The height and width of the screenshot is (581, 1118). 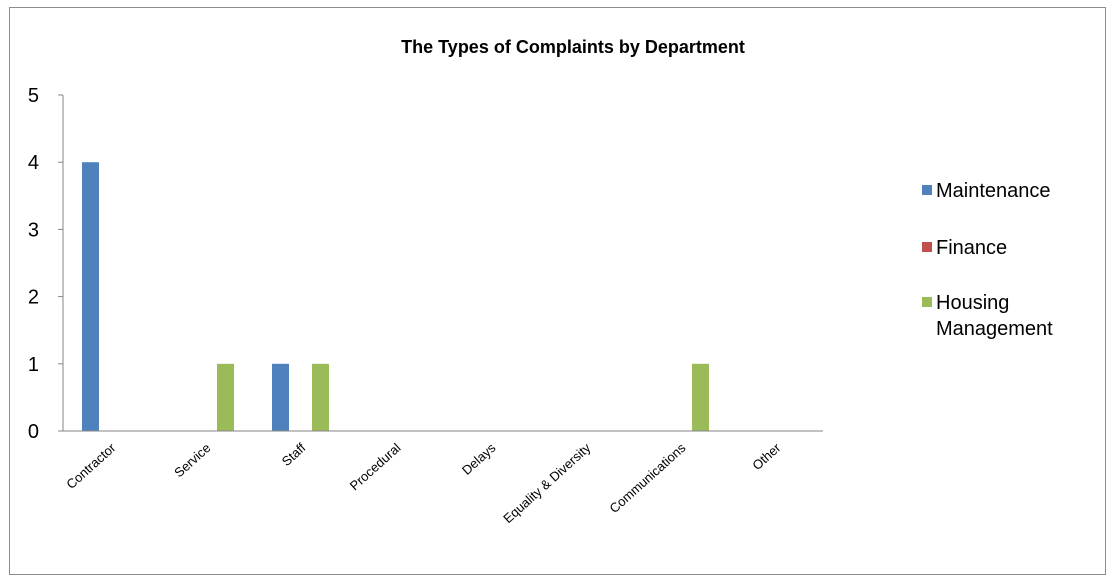 I want to click on x-tick-label: Other, so click(x=766, y=456).